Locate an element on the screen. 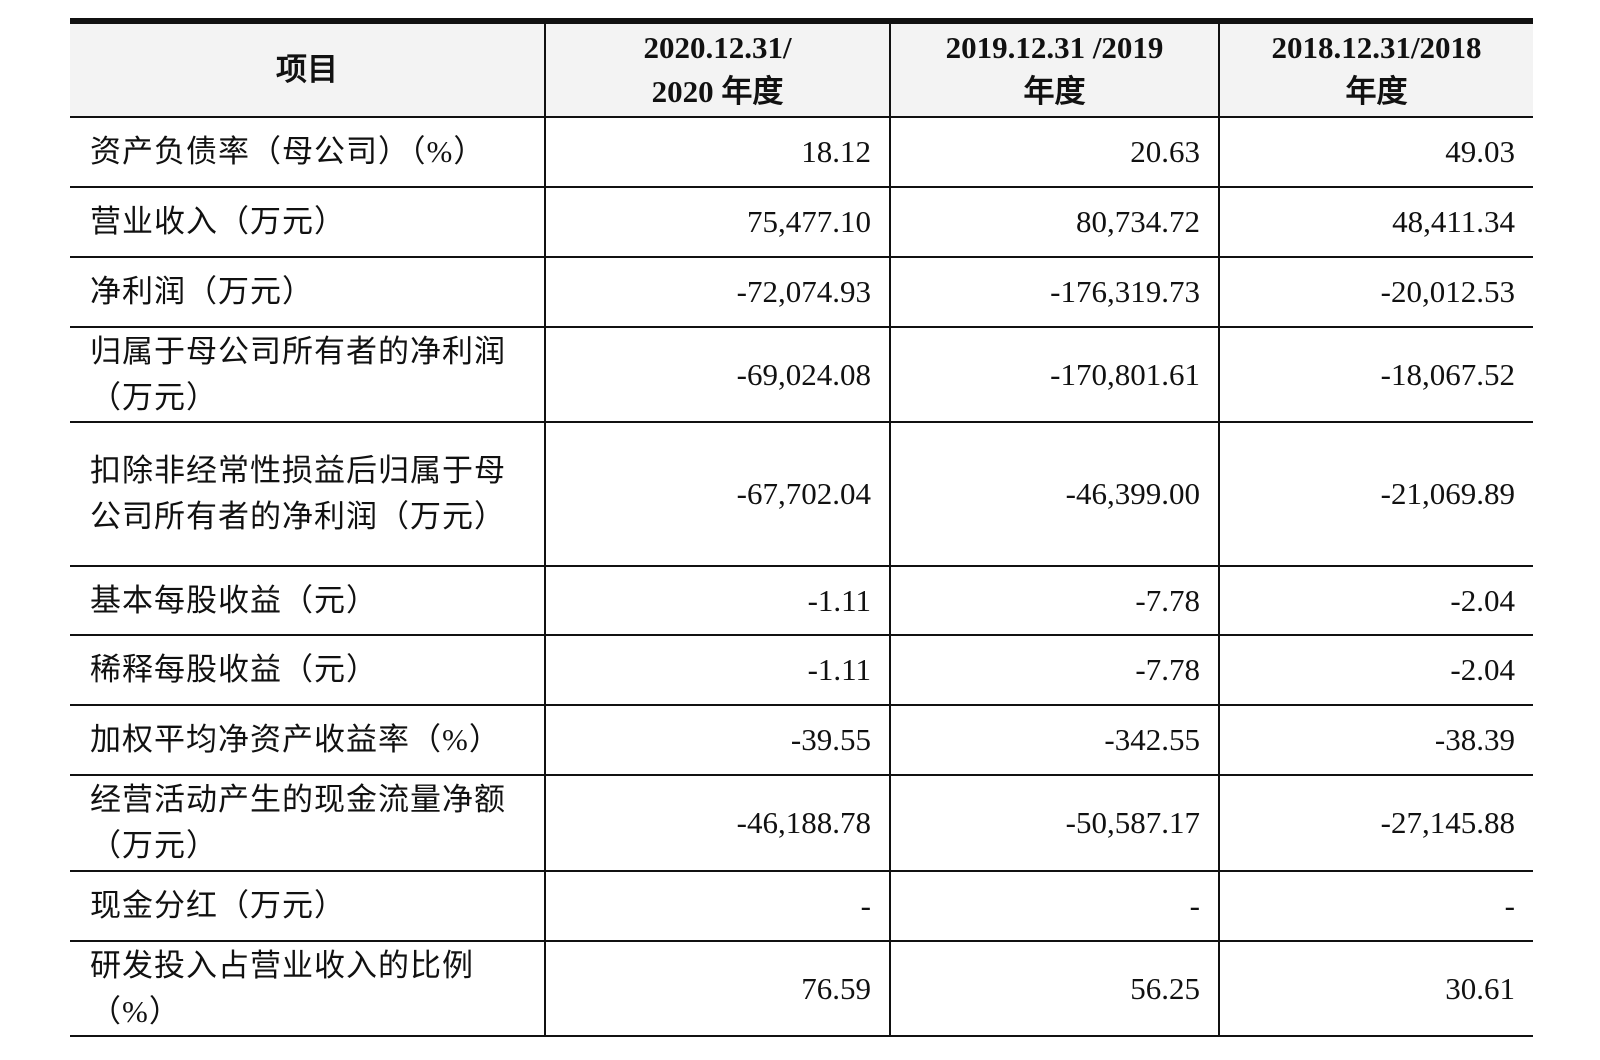 This screenshot has height=1060, width=1600. value-cell: -39.55 is located at coordinates (718, 740).